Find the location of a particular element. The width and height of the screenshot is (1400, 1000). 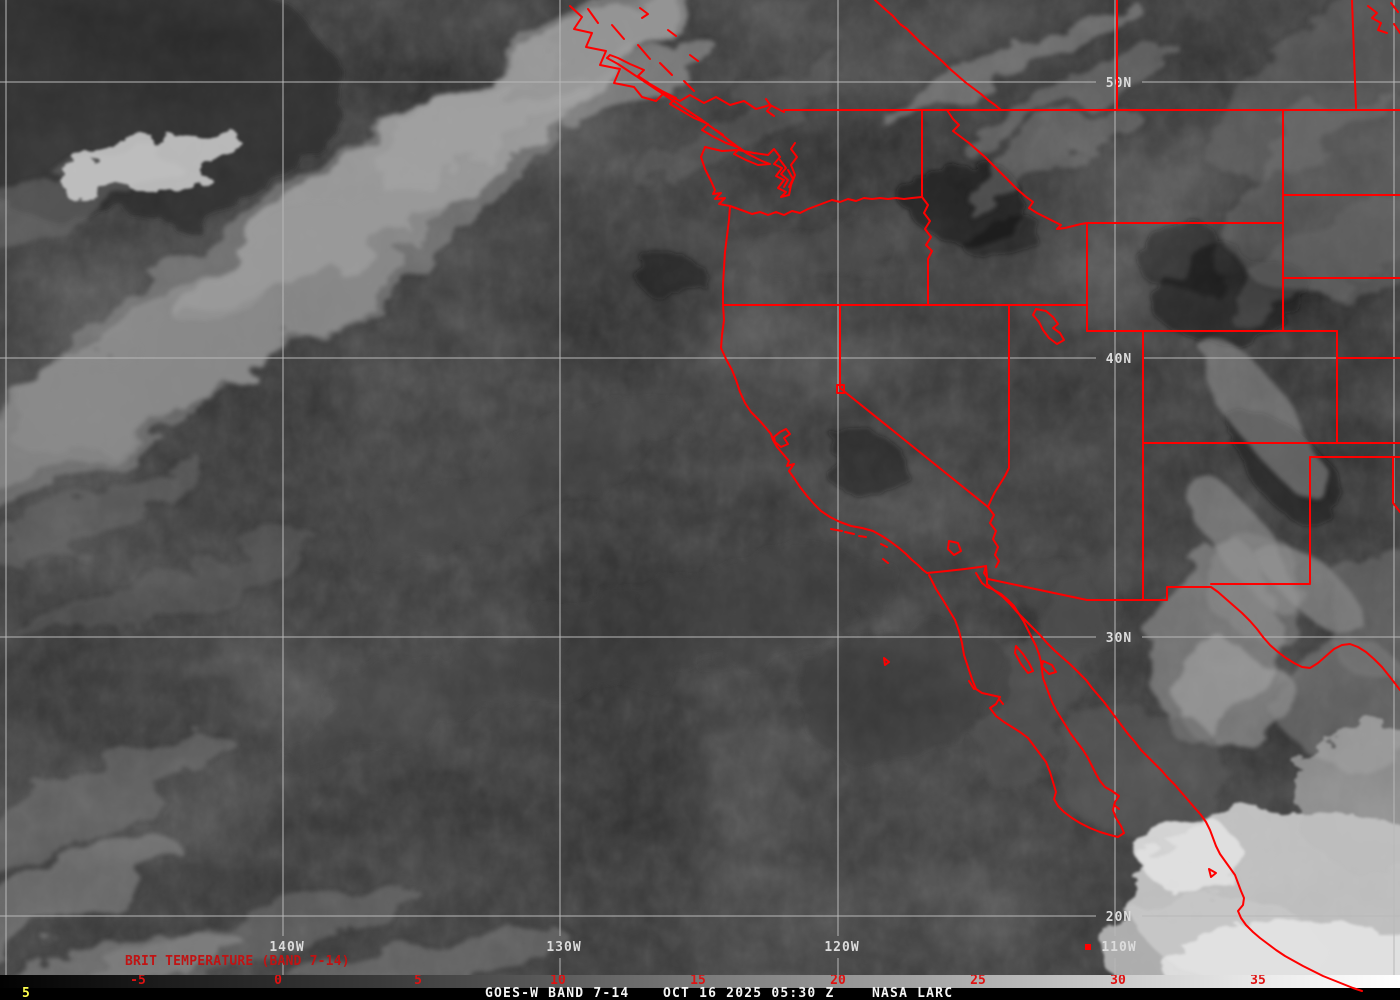

lat-label-30N: 30N is located at coordinates (1119, 638).